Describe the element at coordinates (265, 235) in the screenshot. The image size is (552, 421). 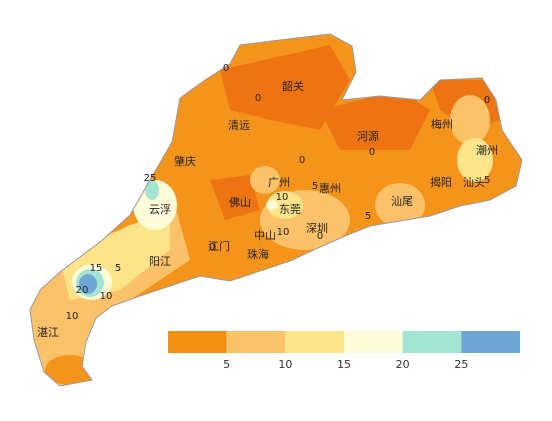
I see `city-label: 中山` at that location.